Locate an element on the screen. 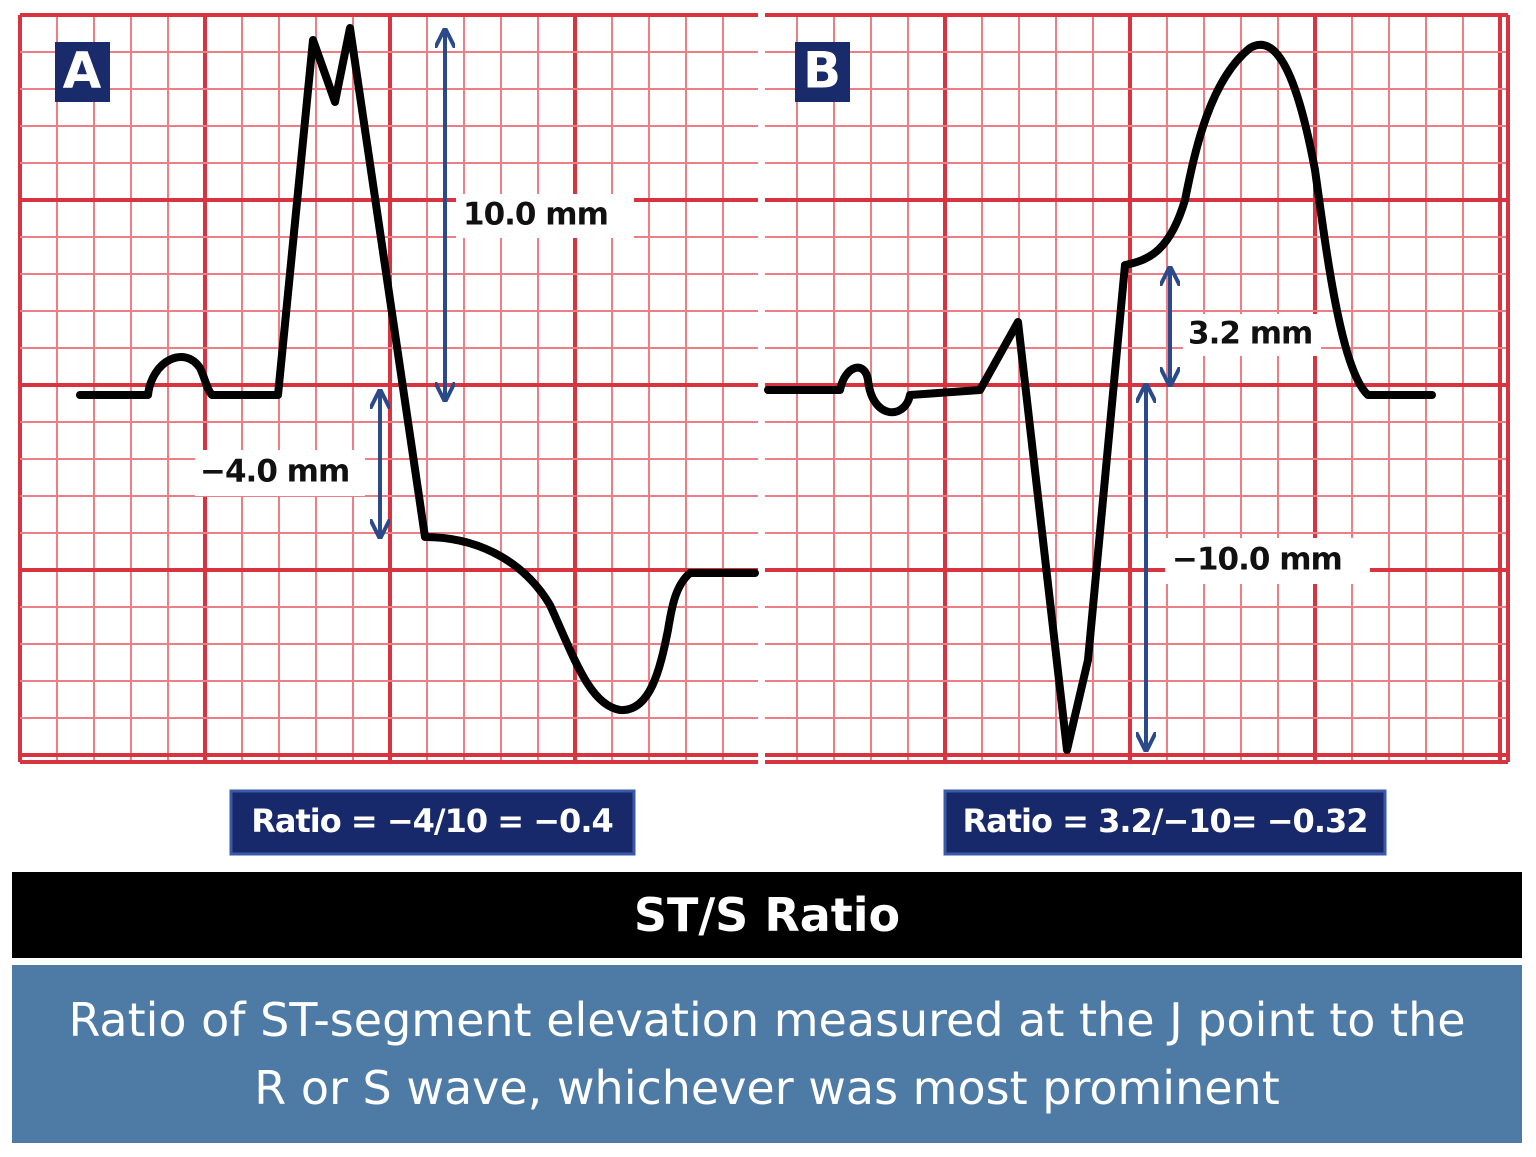 The image size is (1536, 1157). panel-label: A is located at coordinates (82, 71).